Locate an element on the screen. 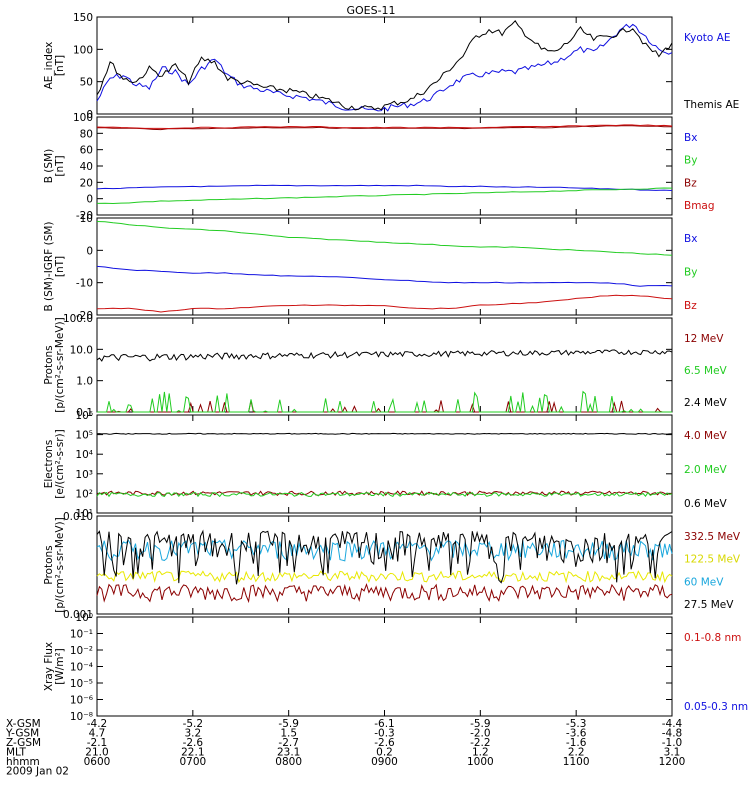  legend-label: 332.5 MeV is located at coordinates (712, 537).